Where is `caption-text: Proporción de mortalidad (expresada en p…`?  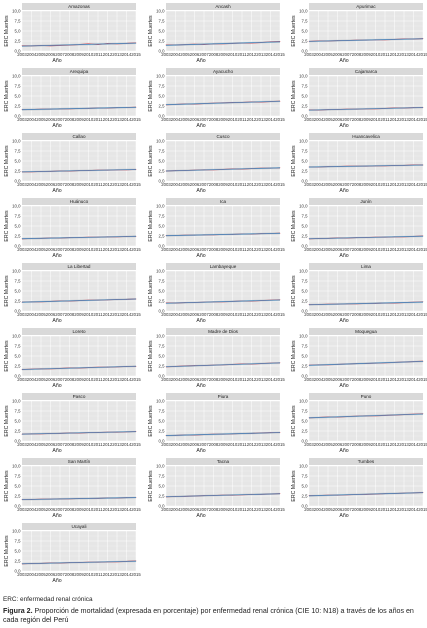
caption-text: Proporción de mortalidad (expresada en p… is located at coordinates (208, 615).